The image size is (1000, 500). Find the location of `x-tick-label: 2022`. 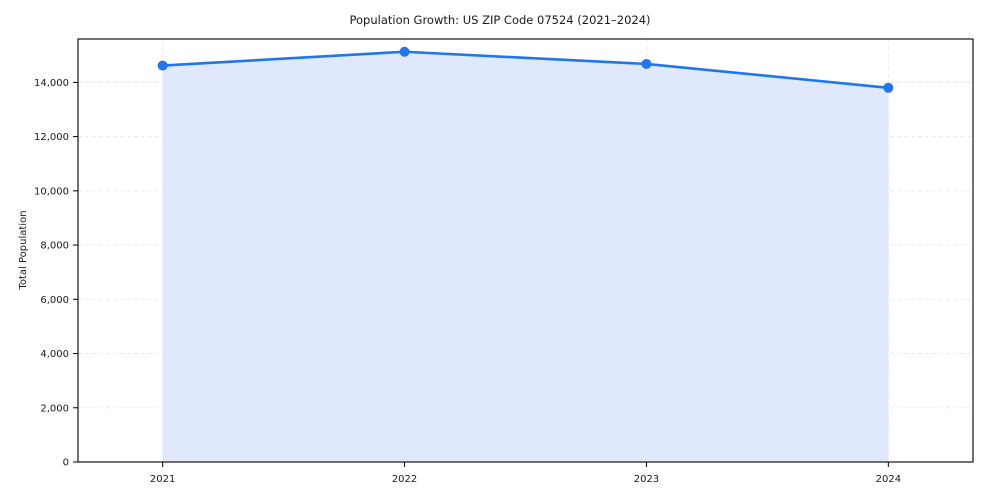

x-tick-label: 2022 is located at coordinates (404, 479).